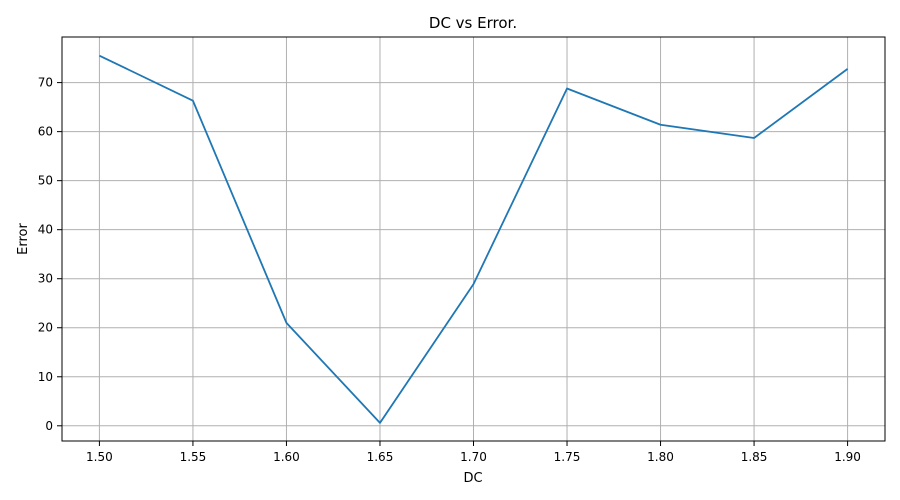  What do you see at coordinates (45, 83) in the screenshot?
I see `y-tick-label: 70` at bounding box center [45, 83].